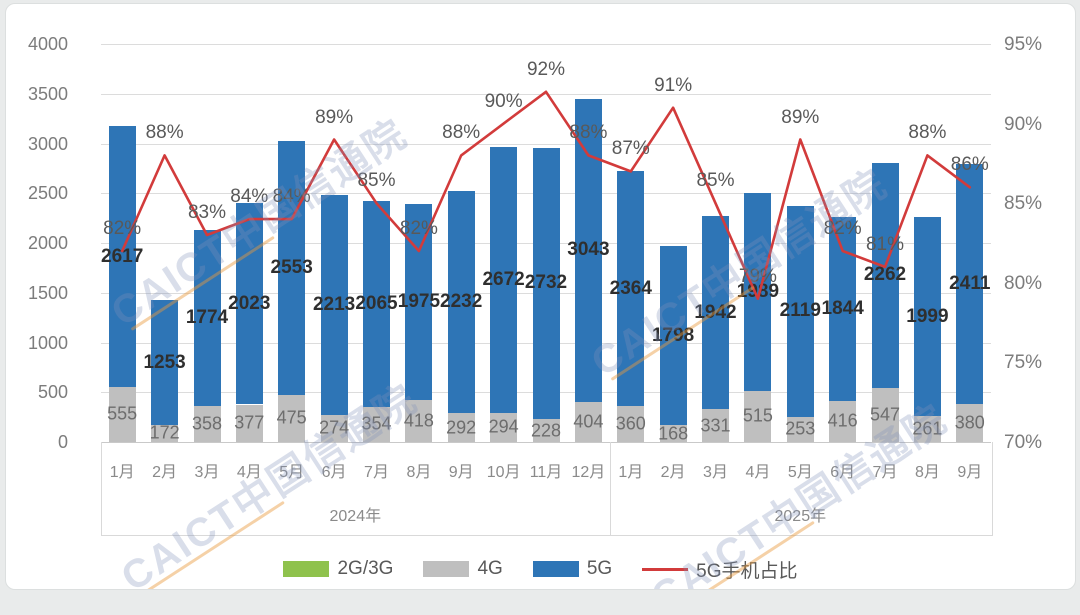  I want to click on legend-label: 4G, so click(490, 568).